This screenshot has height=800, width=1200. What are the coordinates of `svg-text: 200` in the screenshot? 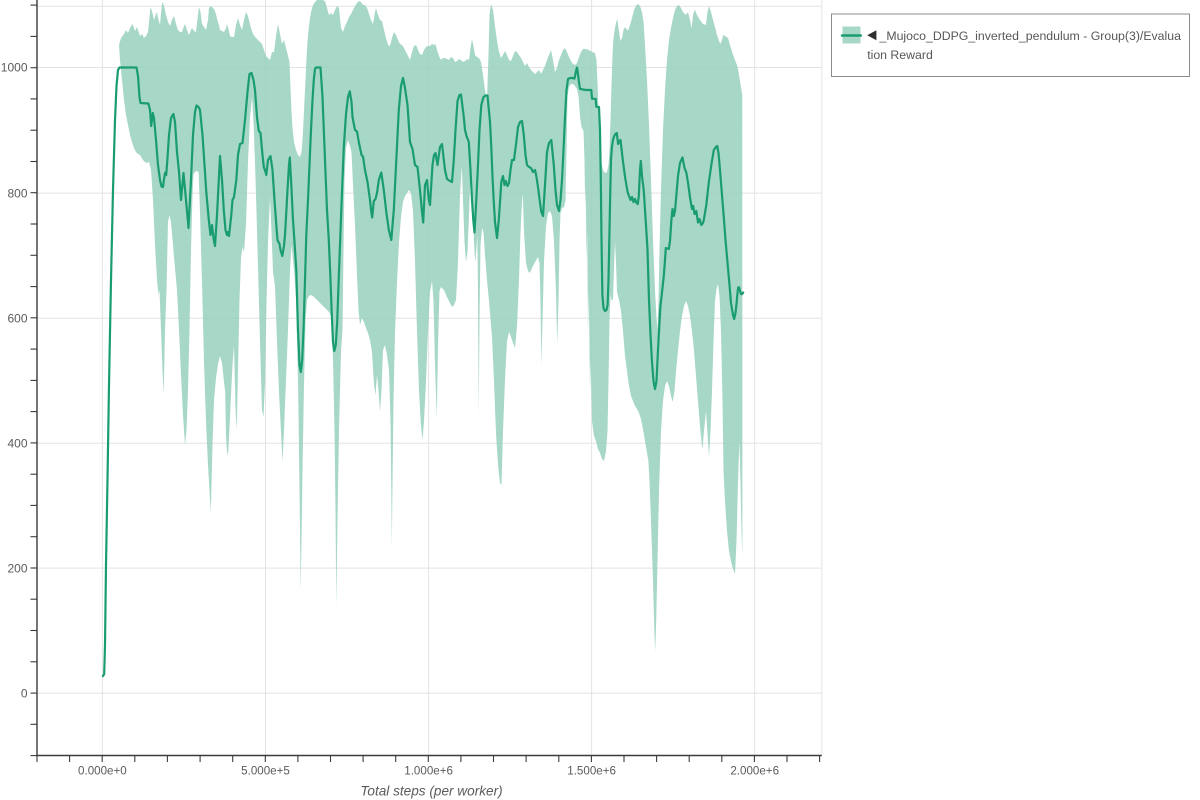 It's located at (17, 568).